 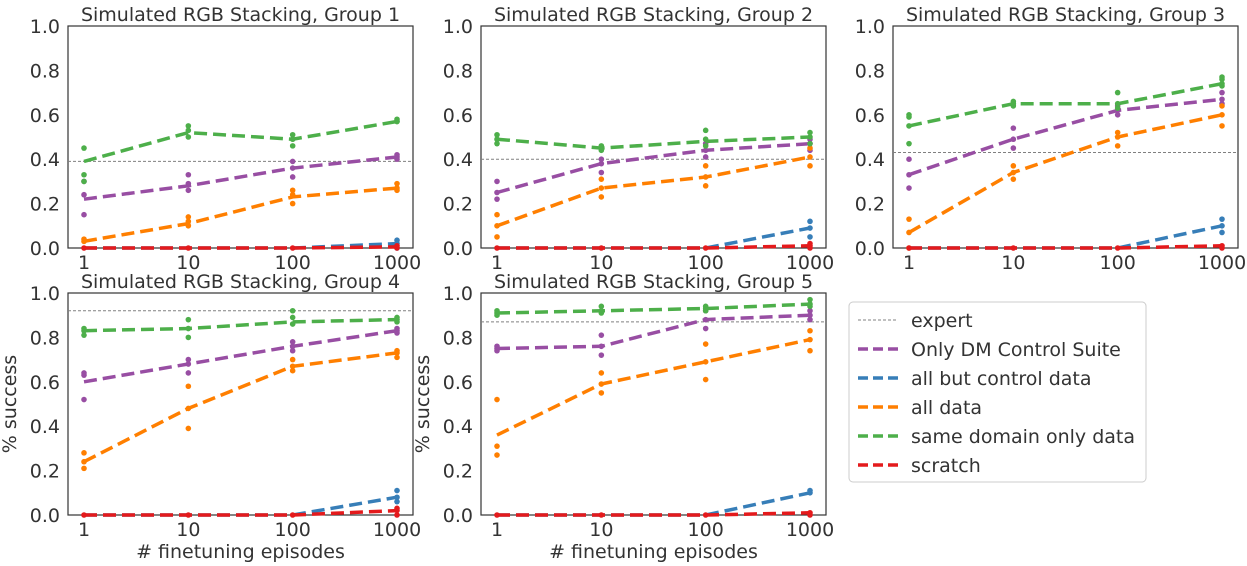 What do you see at coordinates (1023, 437) in the screenshot?
I see `legend-label: same domain only data` at bounding box center [1023, 437].